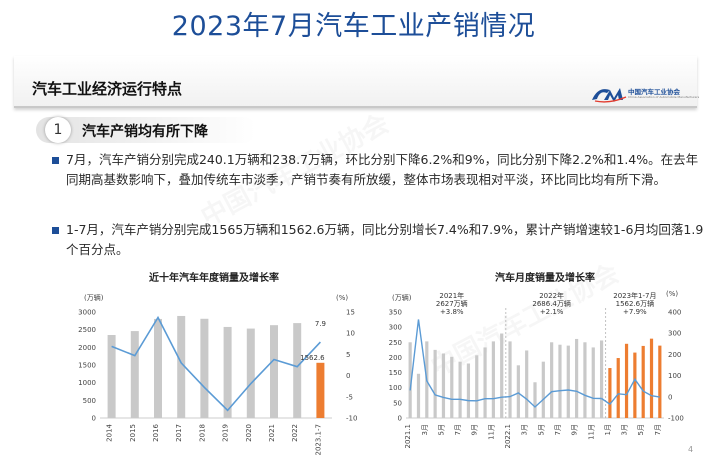 This screenshot has height=462, width=707. What do you see at coordinates (395, 358) in the screenshot?
I see `left-axis-tick: 200` at bounding box center [395, 358].